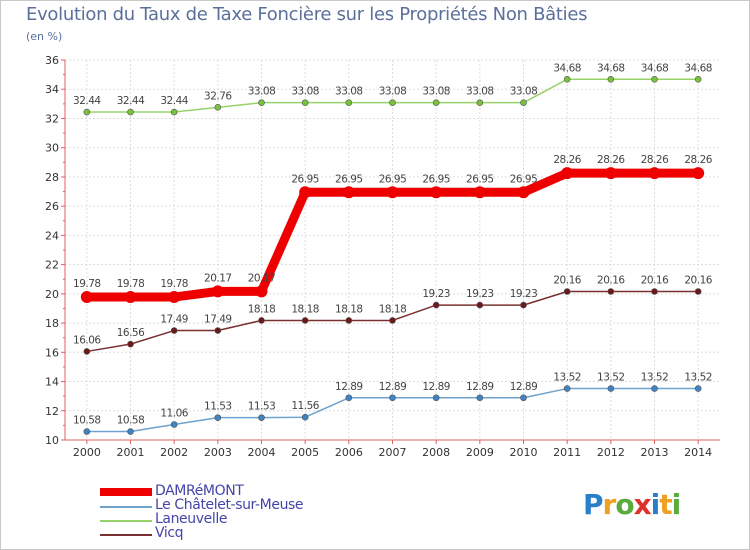  Describe the element at coordinates (52, 352) in the screenshot. I see `y-tick-label: 16` at that location.